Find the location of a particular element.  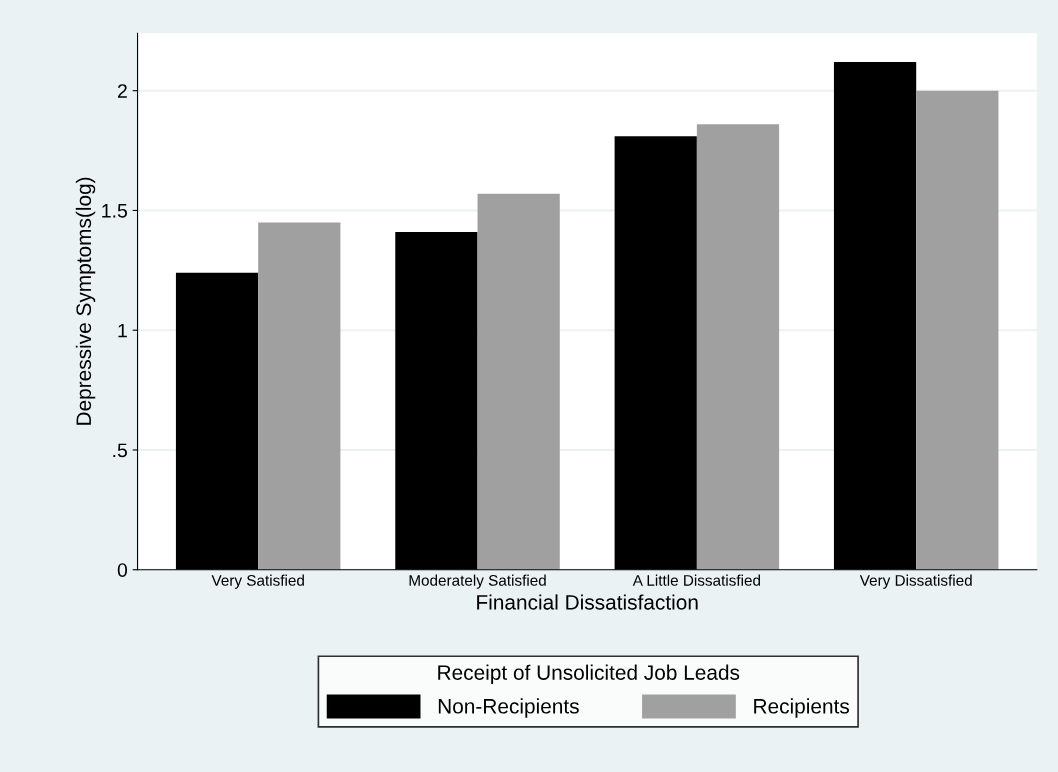

y-axis-title: Depressive Symptoms(log) is located at coordinates (85, 301).